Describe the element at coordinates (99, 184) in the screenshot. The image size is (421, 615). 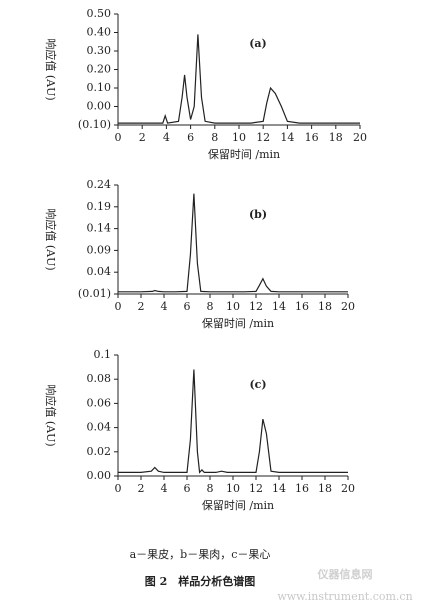
I see `y-tick-label: 0.24` at that location.